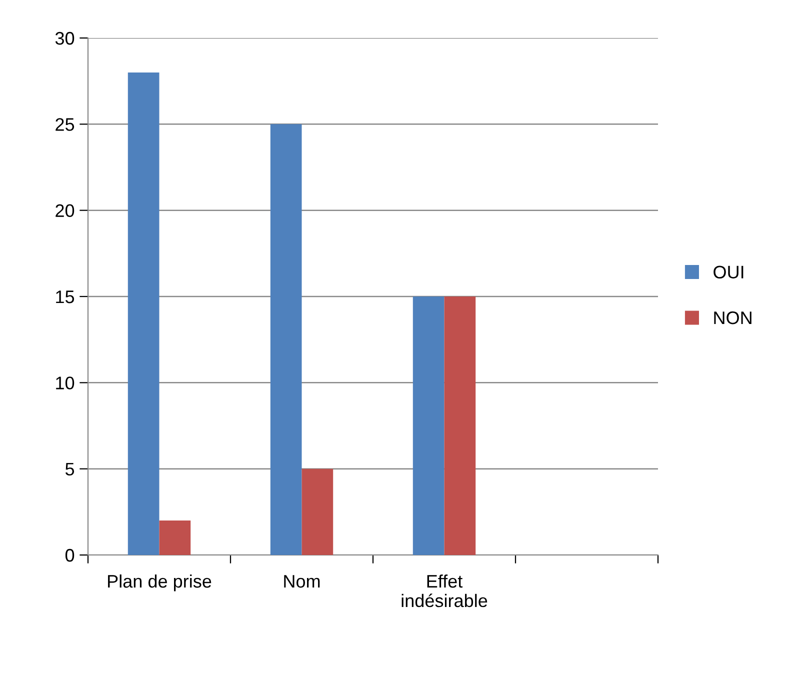  Describe the element at coordinates (302, 581) in the screenshot. I see `x-tick-label: Nom` at that location.